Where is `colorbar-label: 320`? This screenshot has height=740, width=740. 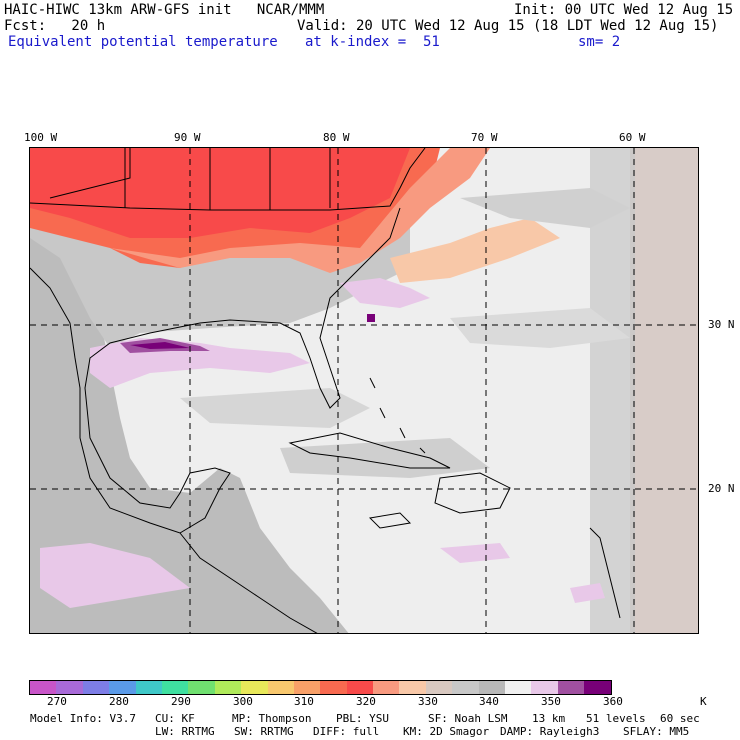 colorbar-label: 320 is located at coordinates (366, 701).